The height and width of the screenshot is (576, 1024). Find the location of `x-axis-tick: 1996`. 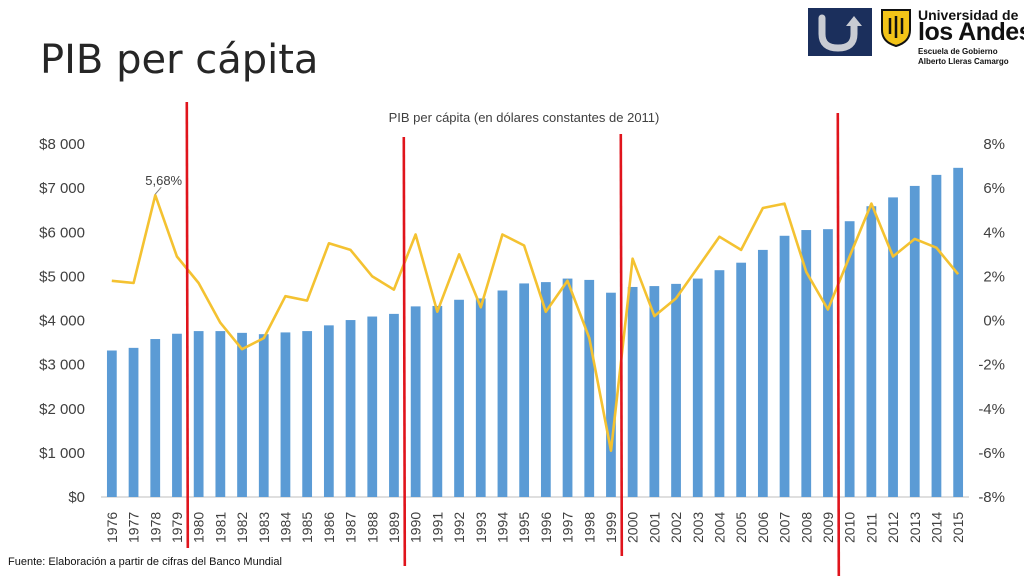

x-axis-tick: 1996 is located at coordinates (546, 527).